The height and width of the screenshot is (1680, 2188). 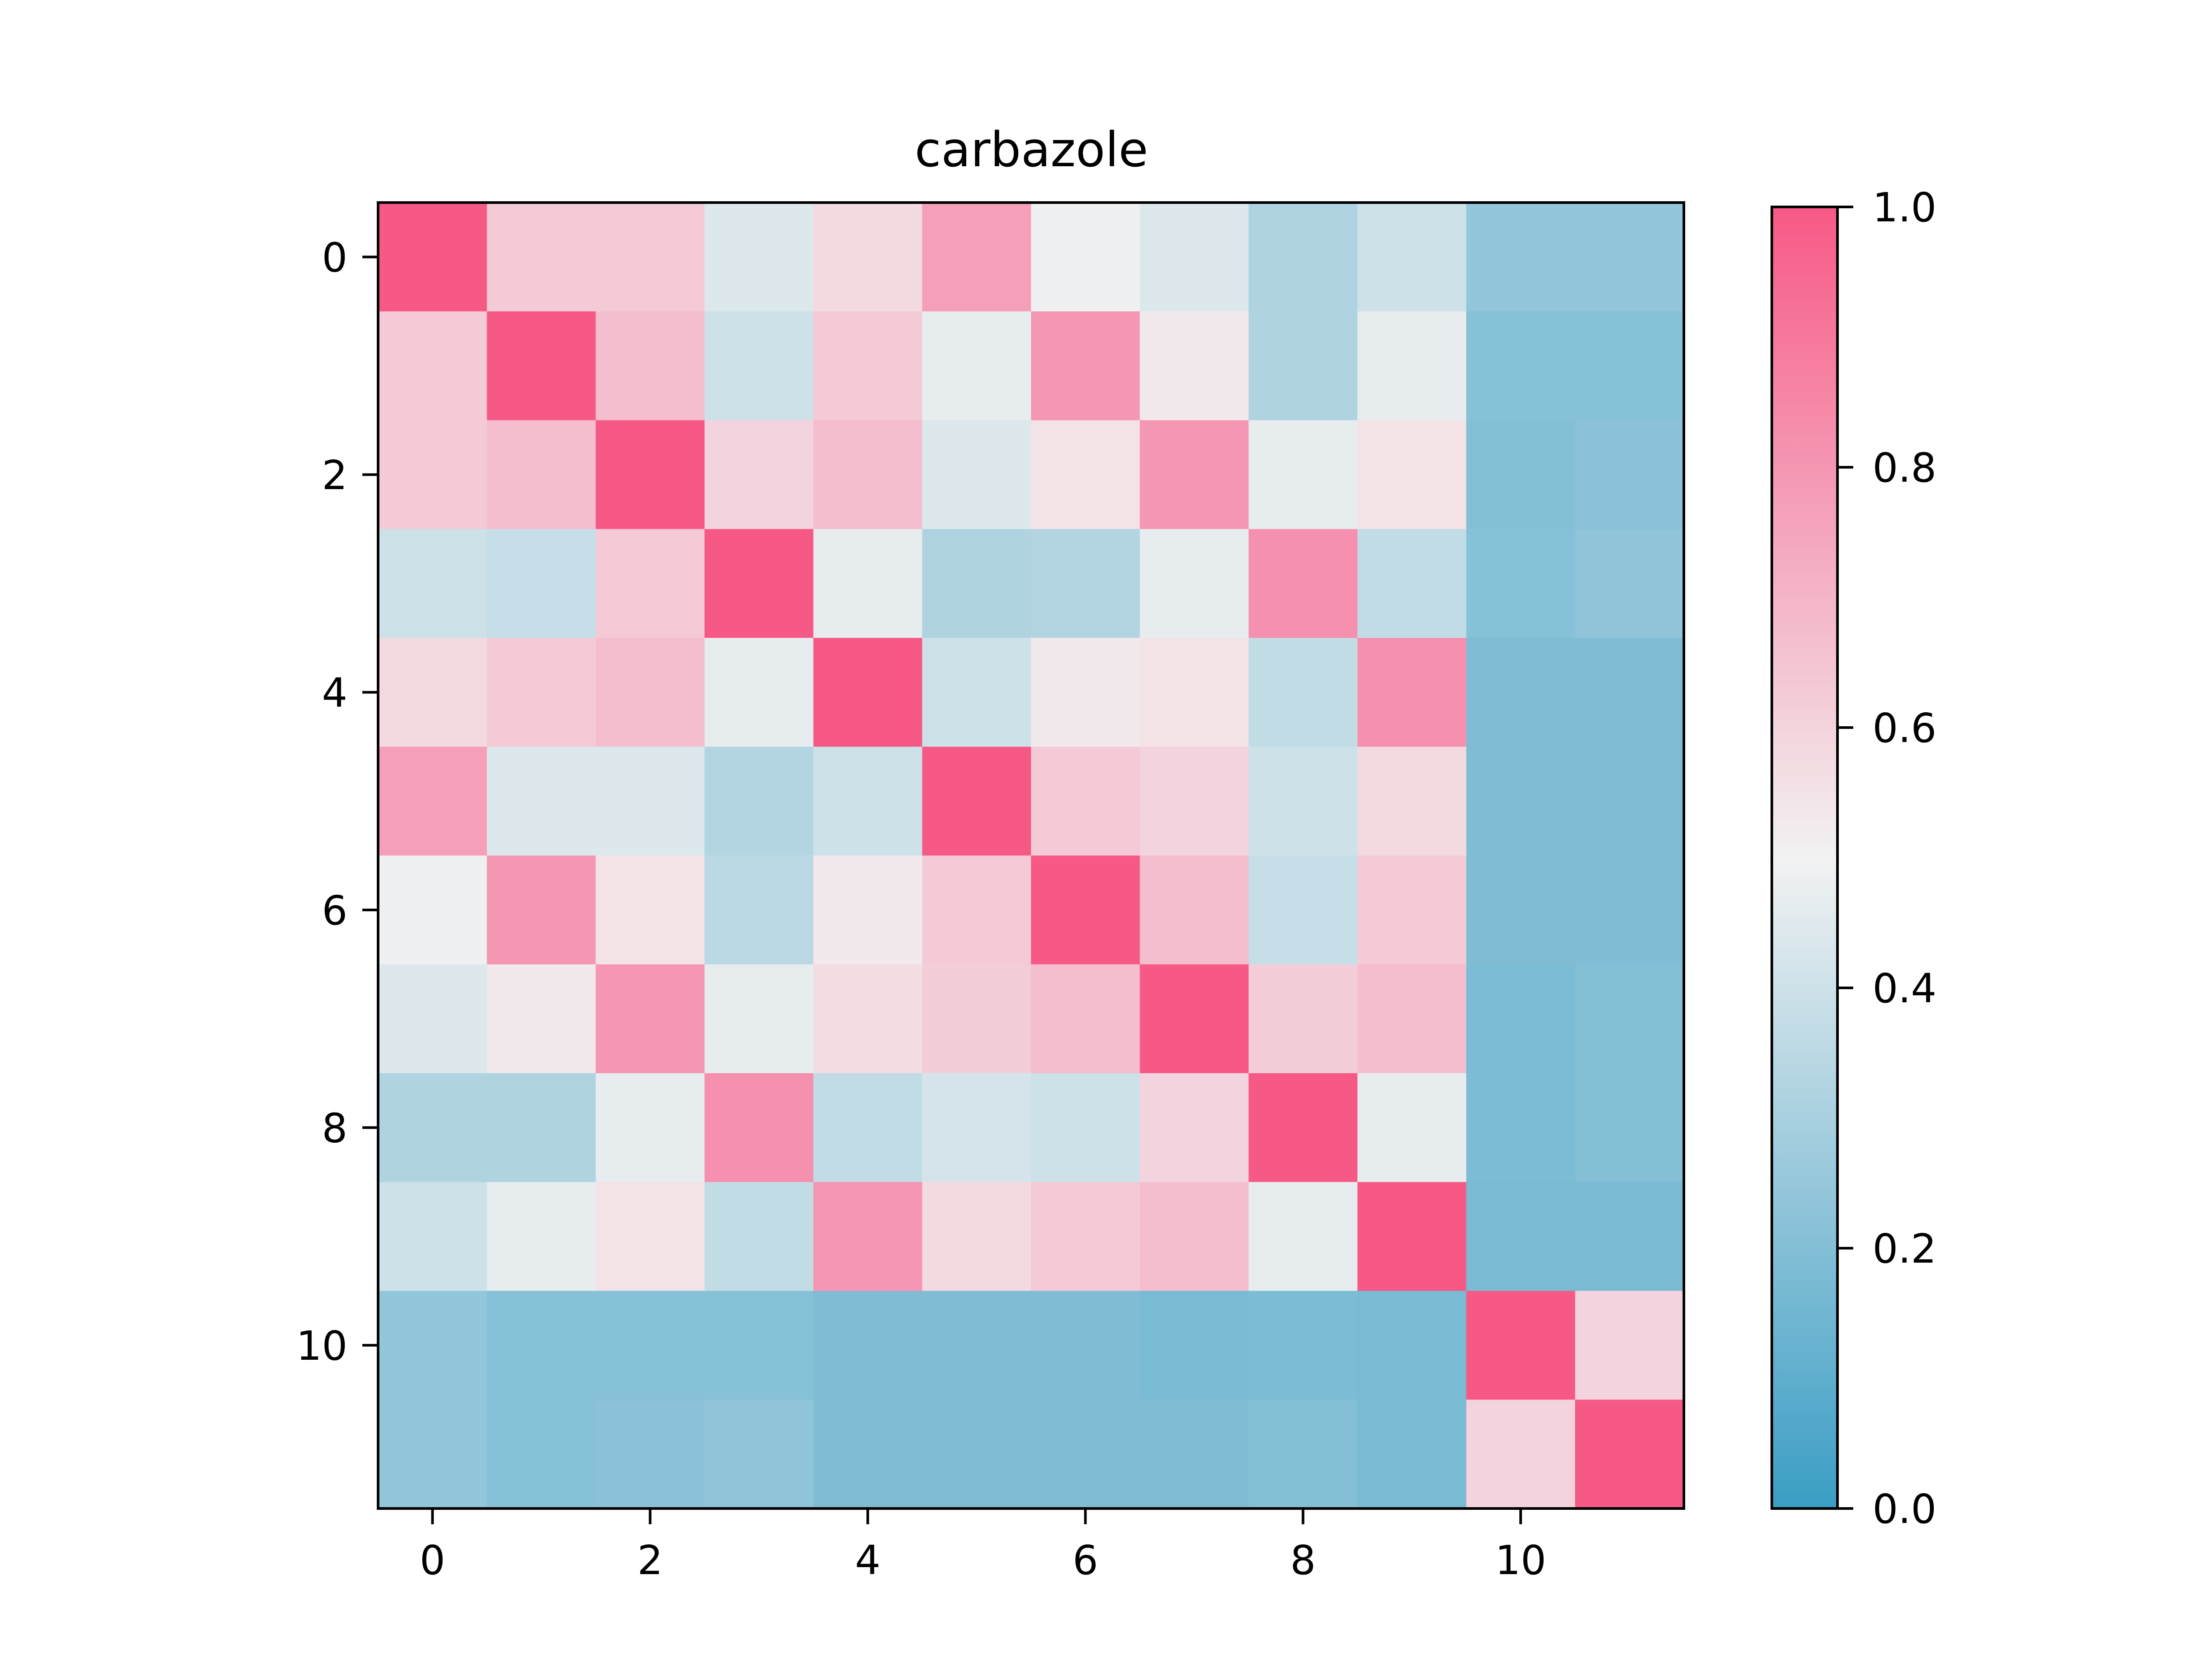 I want to click on colorbar-frame, so click(x=1805, y=858).